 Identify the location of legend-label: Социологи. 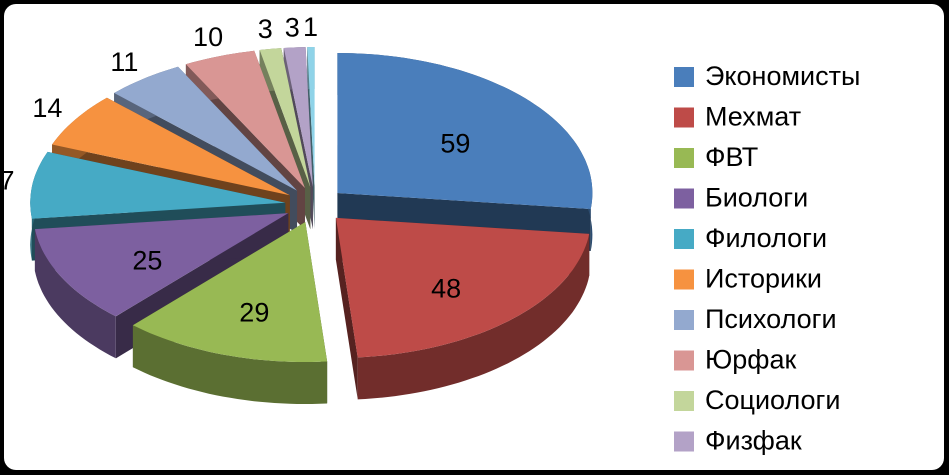
(773, 400).